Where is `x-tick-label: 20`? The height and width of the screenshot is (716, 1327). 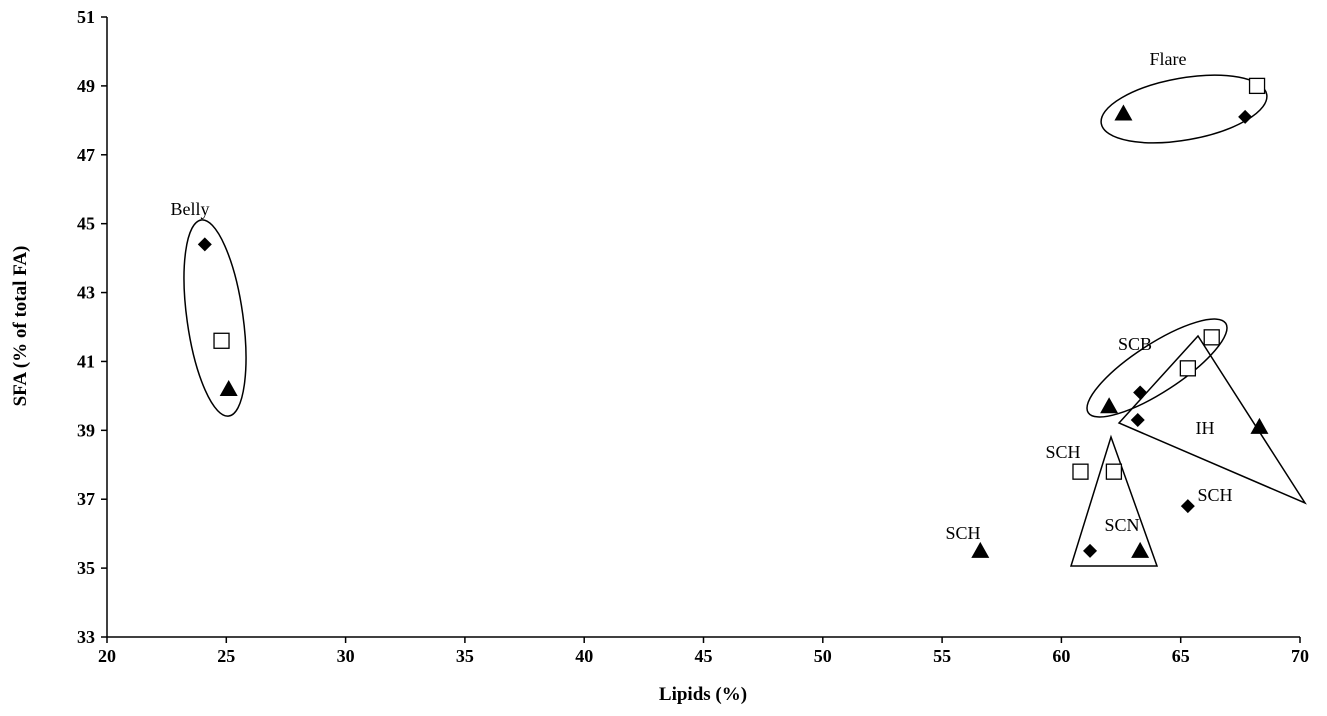 x-tick-label: 20 is located at coordinates (107, 656).